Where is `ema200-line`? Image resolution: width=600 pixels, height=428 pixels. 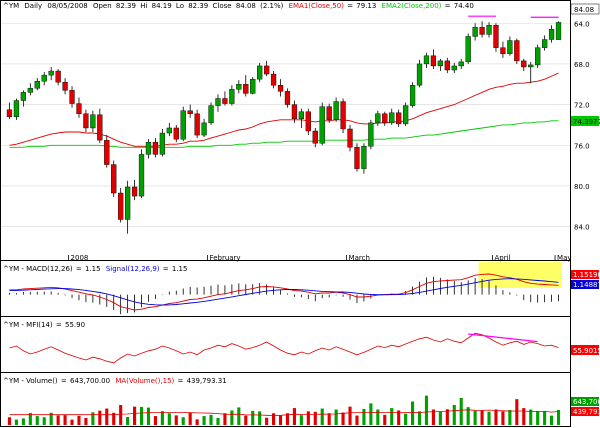
ema200-line is located at coordinates (284, 134).